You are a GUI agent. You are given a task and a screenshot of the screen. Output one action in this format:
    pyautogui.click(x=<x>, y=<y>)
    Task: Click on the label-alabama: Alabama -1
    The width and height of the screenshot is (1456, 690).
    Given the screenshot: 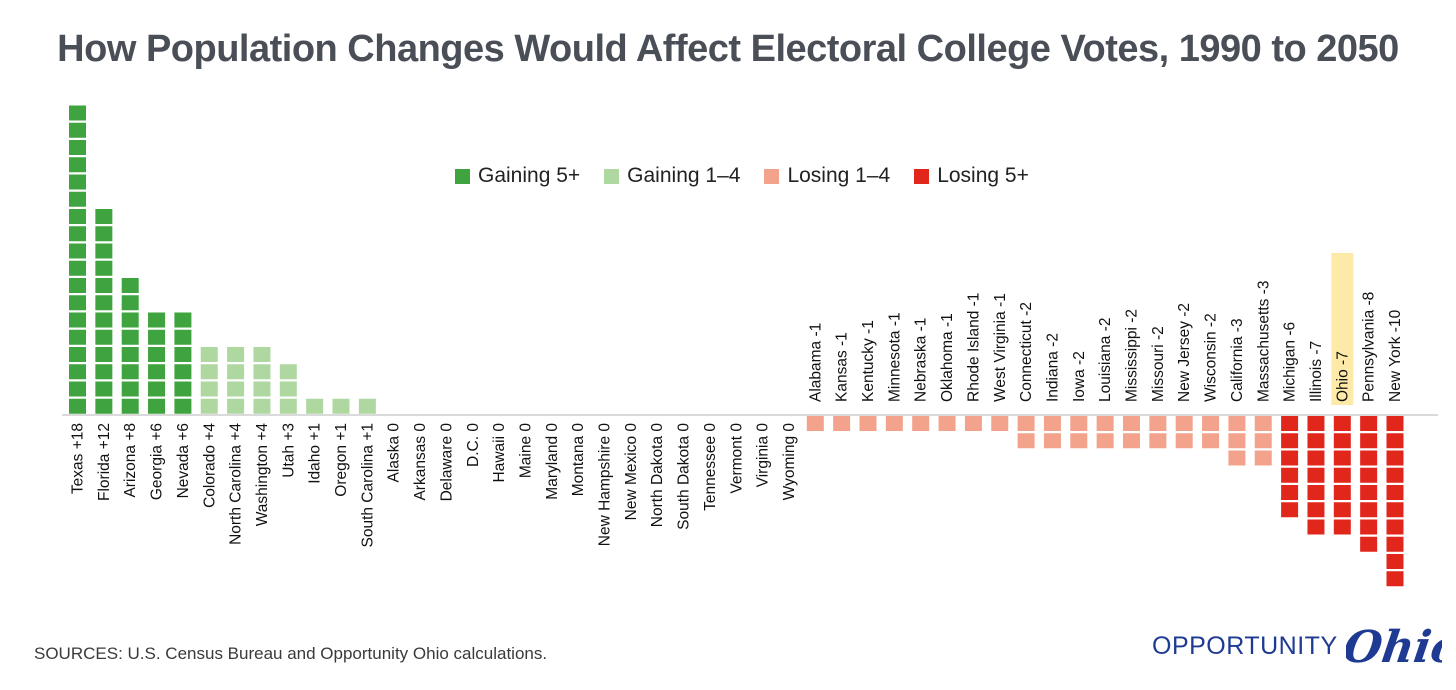 What is the action you would take?
    pyautogui.click(x=815, y=362)
    